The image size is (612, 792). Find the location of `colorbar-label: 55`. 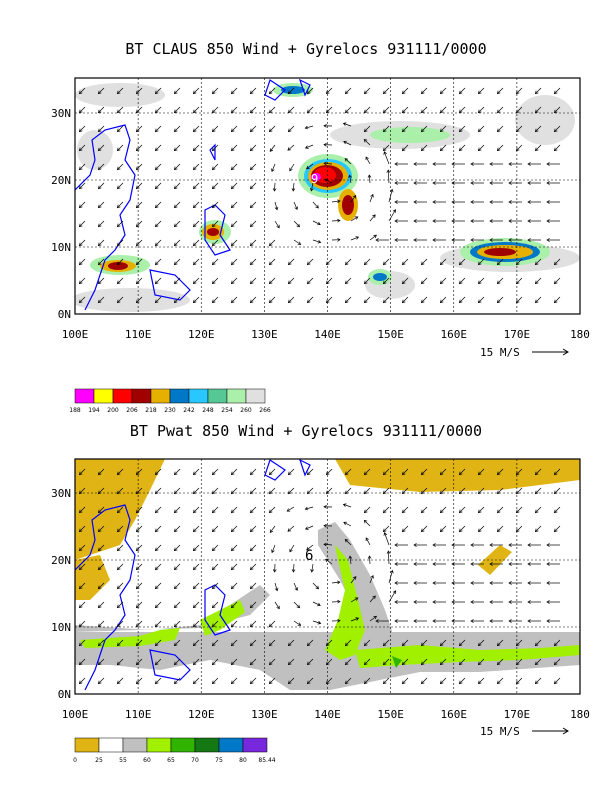

colorbar-label: 55 is located at coordinates (123, 760).